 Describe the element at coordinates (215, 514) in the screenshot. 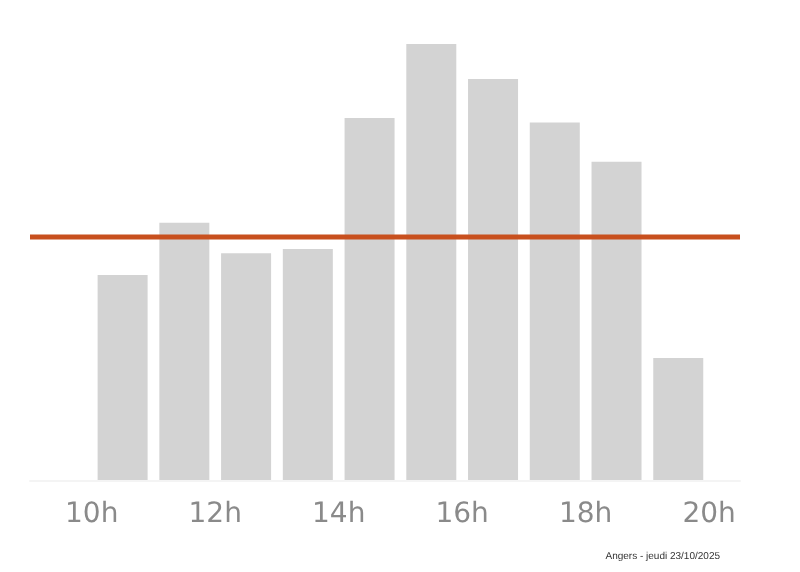

I see `x-tick-label: 12h` at that location.